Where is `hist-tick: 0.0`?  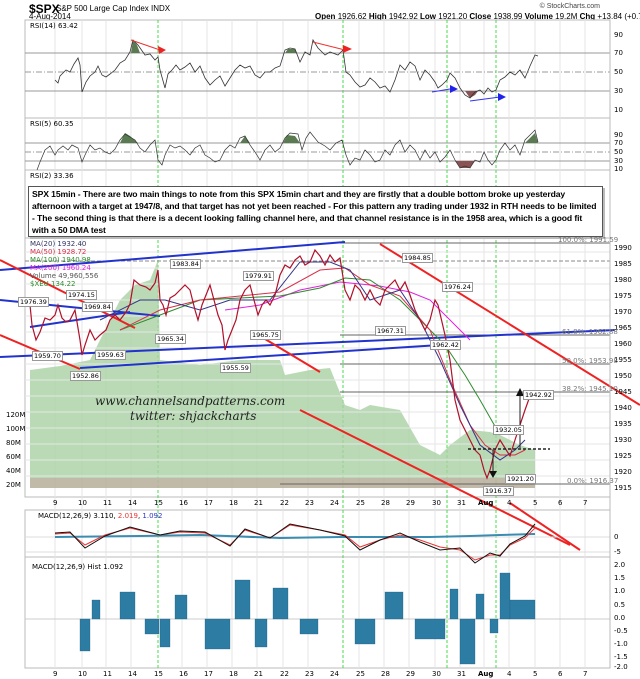
hist-tick: 0.0 is located at coordinates (620, 618).